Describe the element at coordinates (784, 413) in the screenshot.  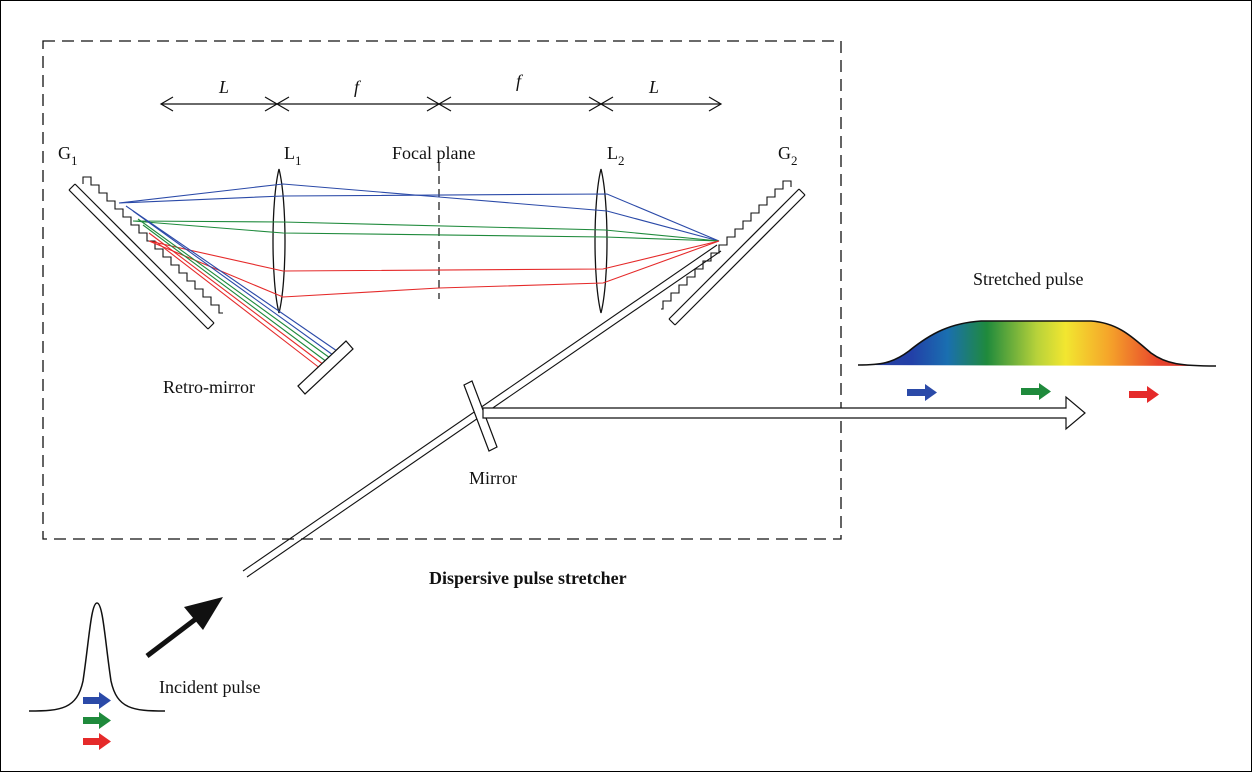
I see `output-beam` at that location.